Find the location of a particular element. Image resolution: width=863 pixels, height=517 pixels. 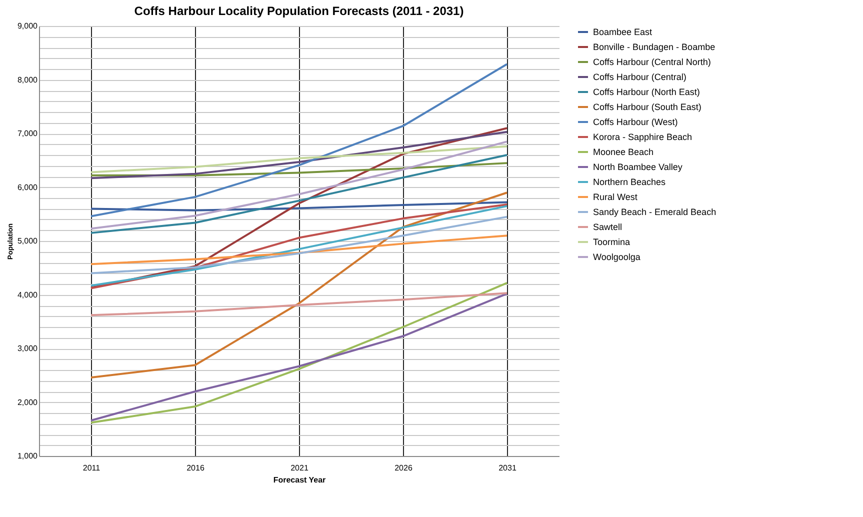

chart-title: Coffs Harbour Locality Population Forecasts (2011 - 2031) is located at coordinates (299, 11).